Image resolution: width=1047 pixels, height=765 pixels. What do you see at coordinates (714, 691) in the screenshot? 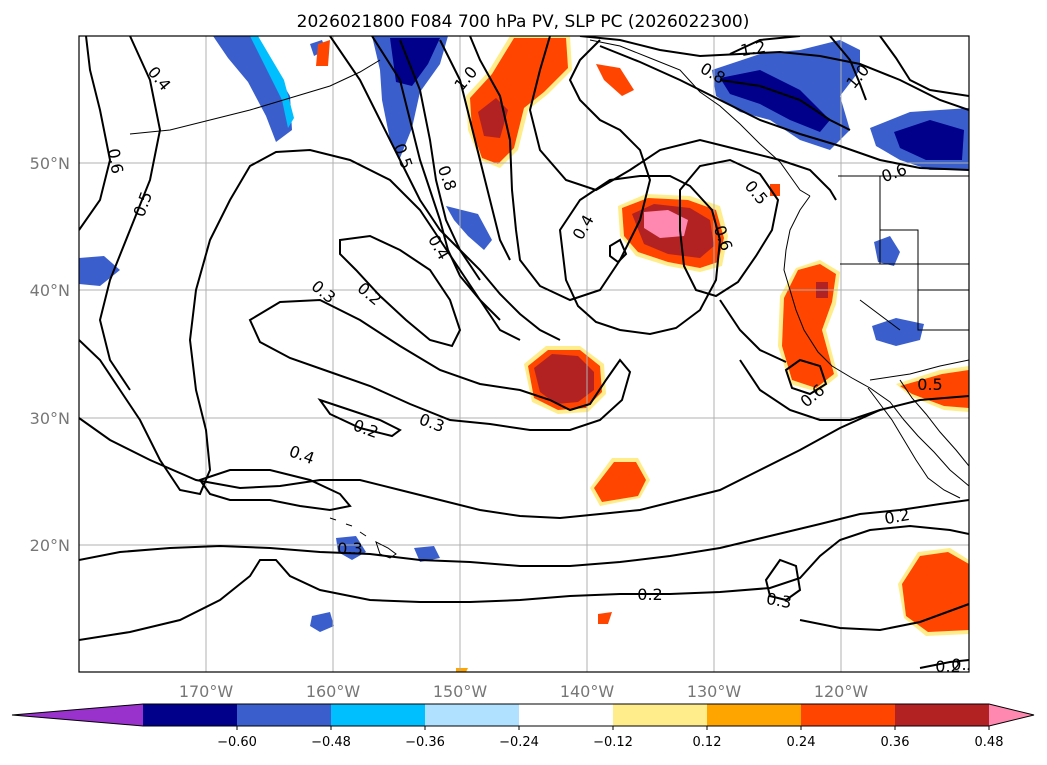
I see `lon-label: 130°W` at bounding box center [714, 691].